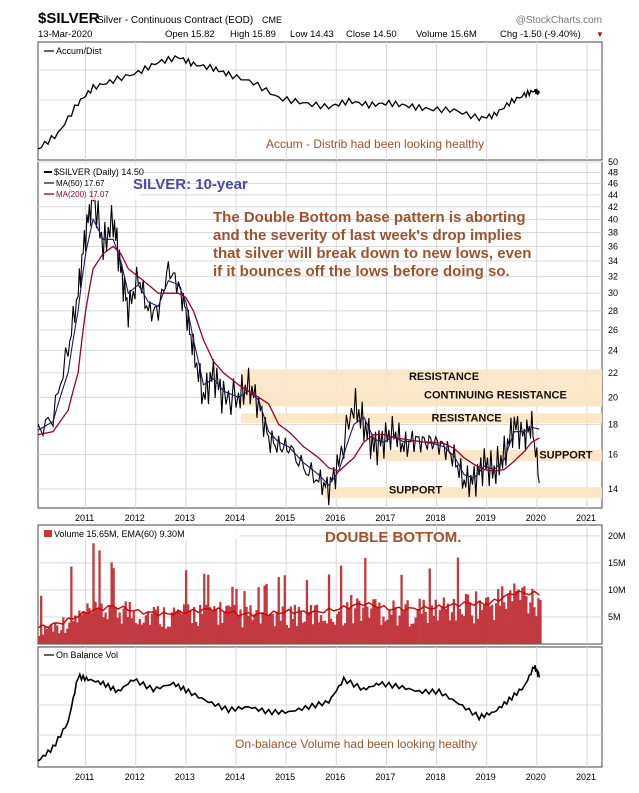  I want to click on description: Silver - Continuous Contract (EOD), so click(175, 20).